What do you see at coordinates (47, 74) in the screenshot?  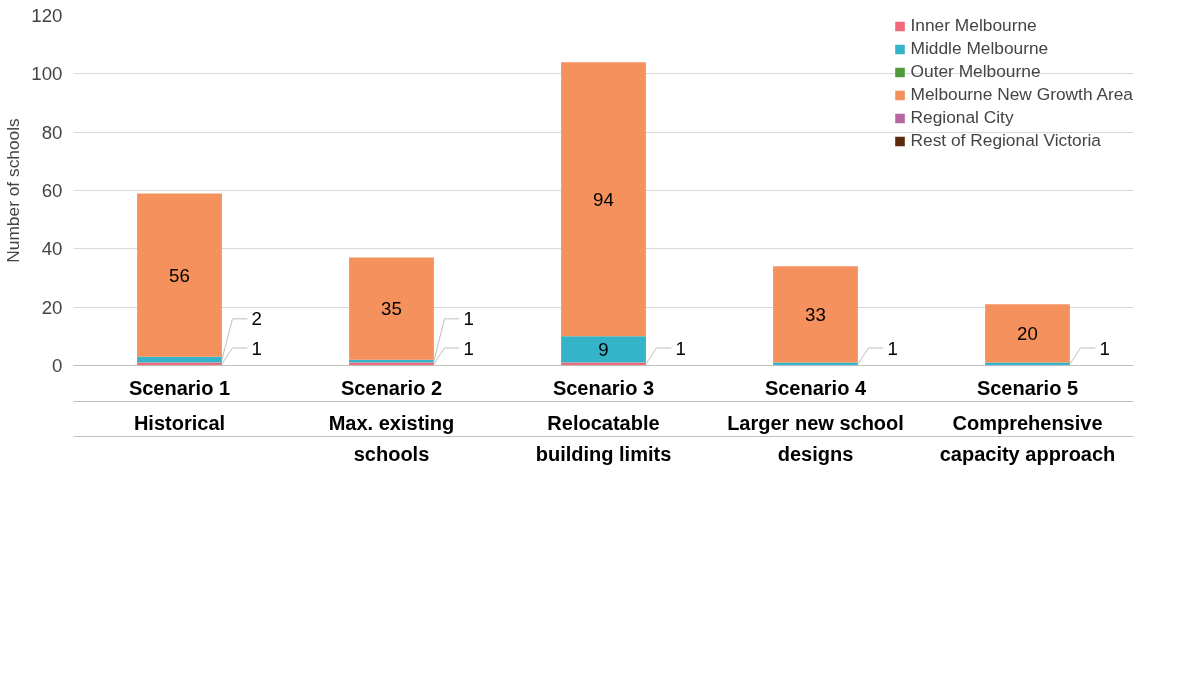 I see `y-tick-label: 100` at bounding box center [47, 74].